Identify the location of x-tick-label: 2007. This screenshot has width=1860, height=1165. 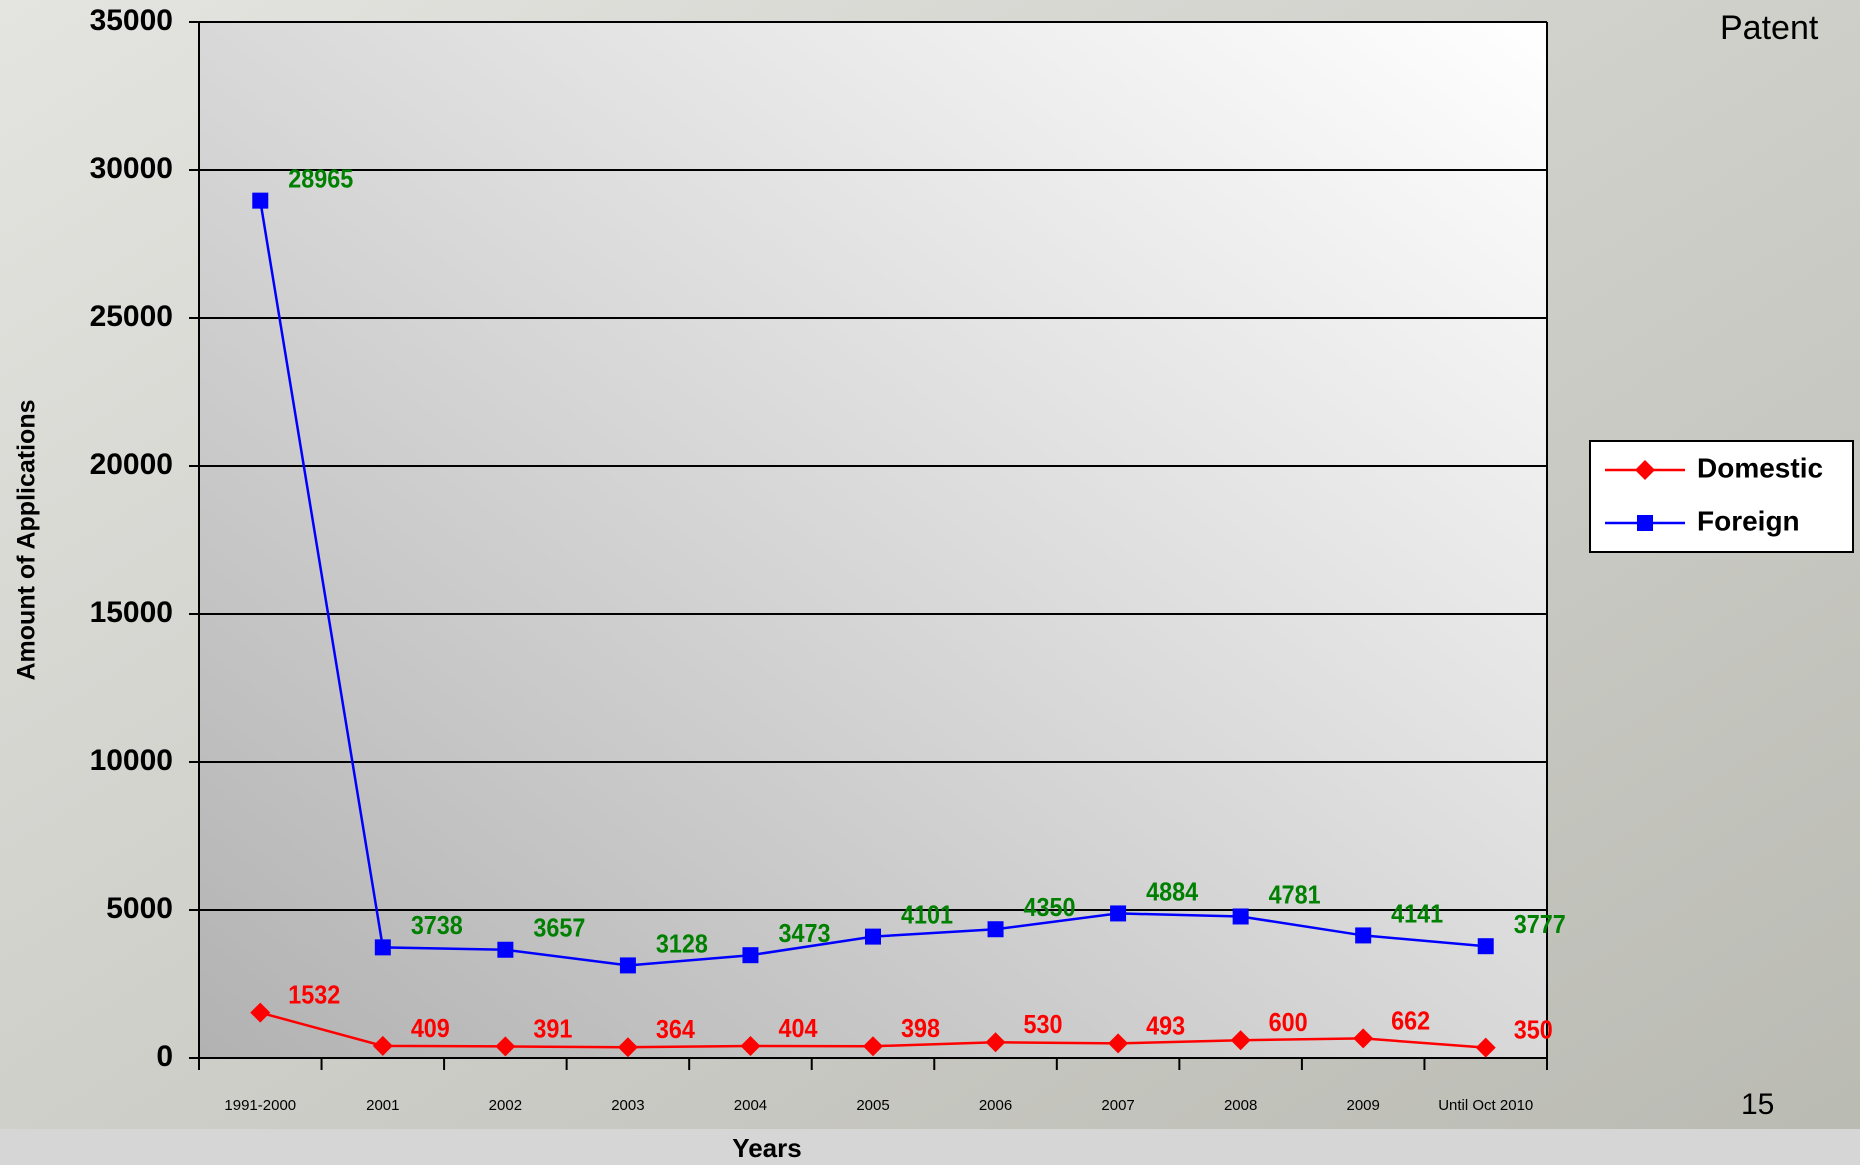
(1117, 1105).